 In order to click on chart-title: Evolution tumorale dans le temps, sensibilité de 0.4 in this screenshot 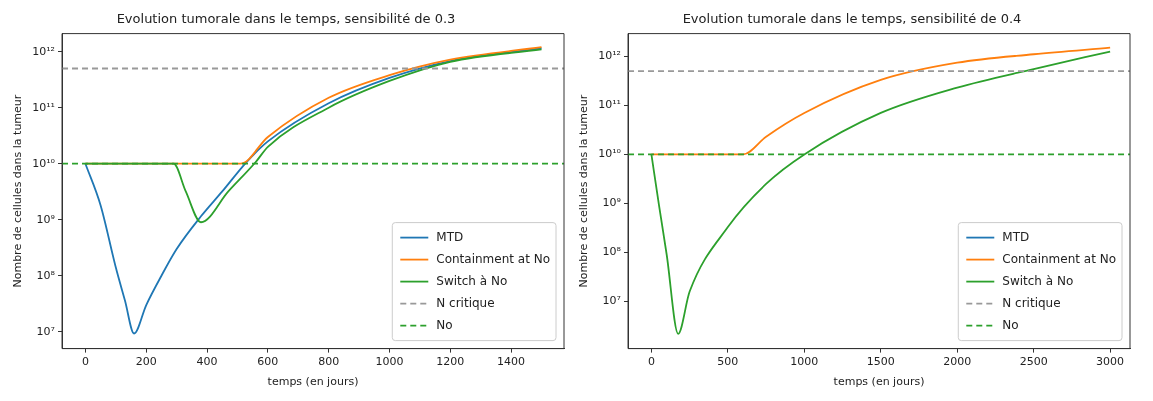, I will do `click(852, 19)`.